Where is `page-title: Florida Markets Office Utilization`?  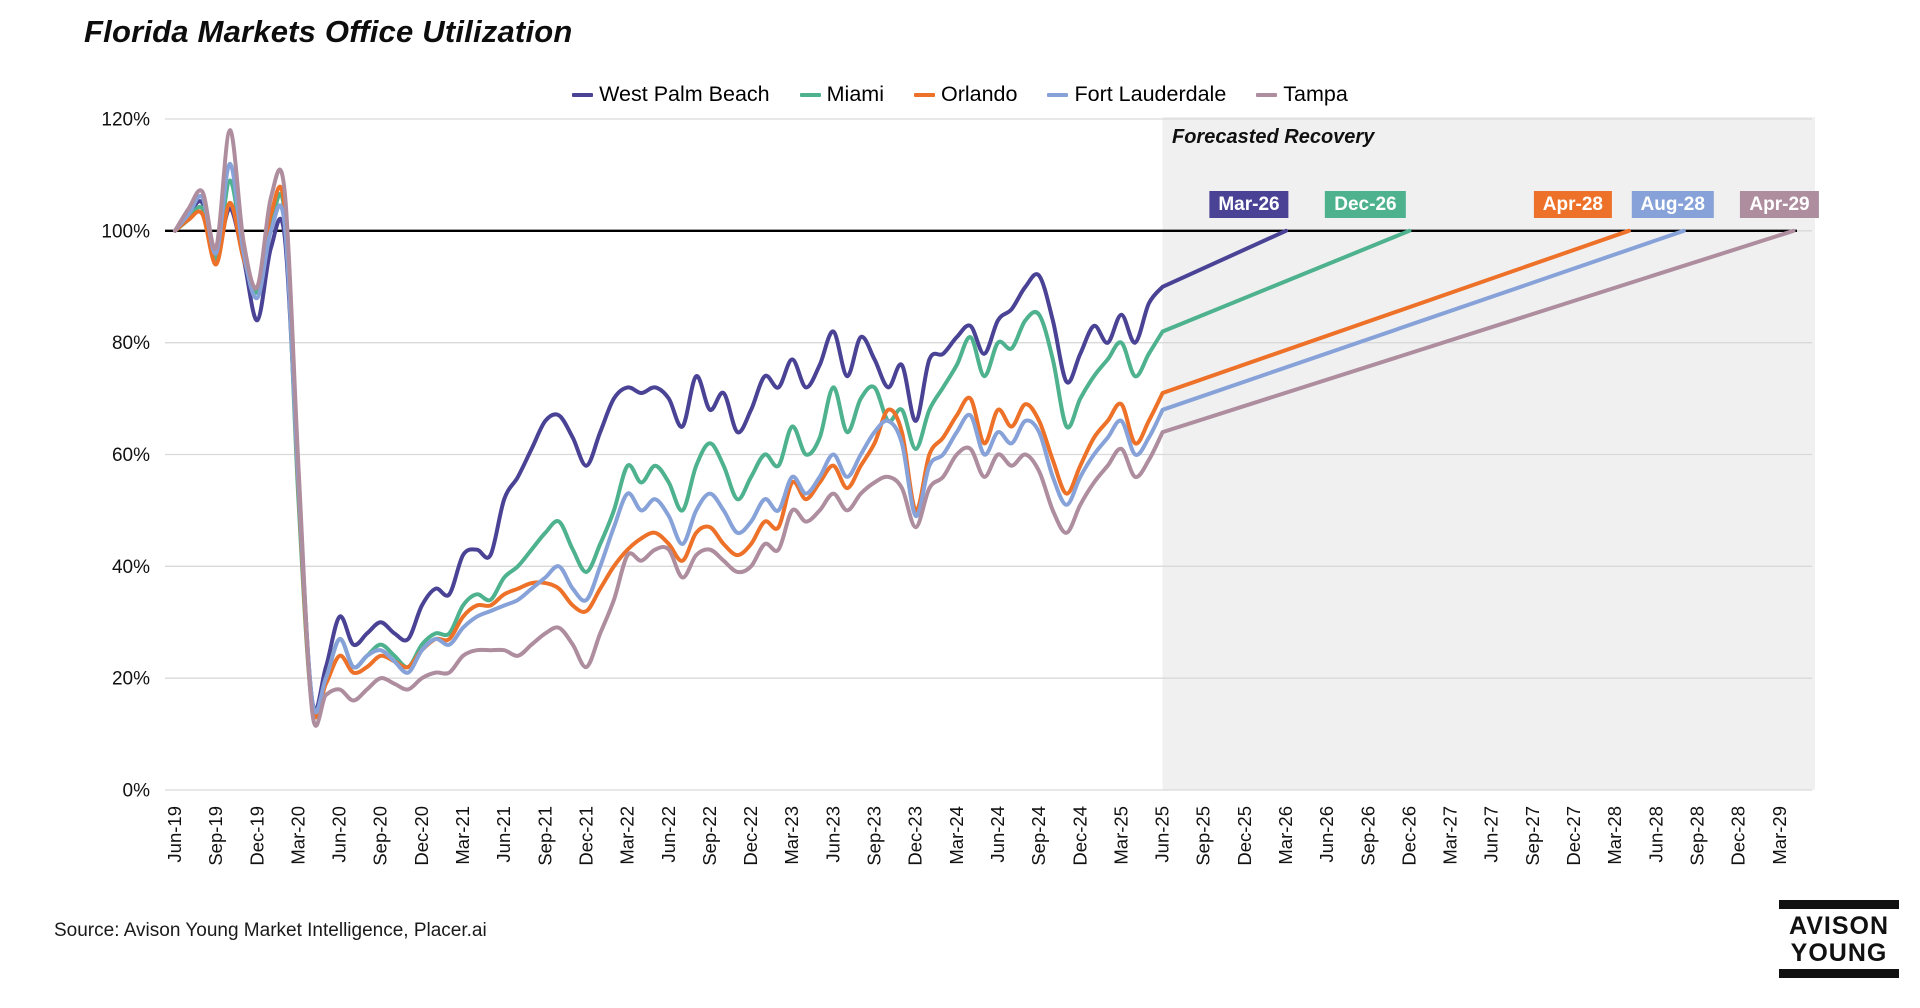
page-title: Florida Markets Office Utilization is located at coordinates (328, 31).